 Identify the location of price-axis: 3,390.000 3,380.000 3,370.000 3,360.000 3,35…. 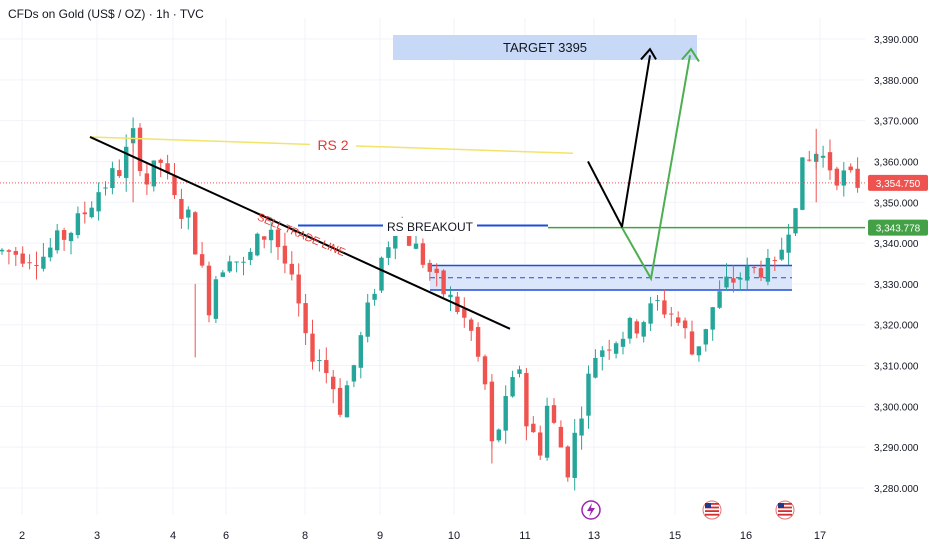
(898, 275).